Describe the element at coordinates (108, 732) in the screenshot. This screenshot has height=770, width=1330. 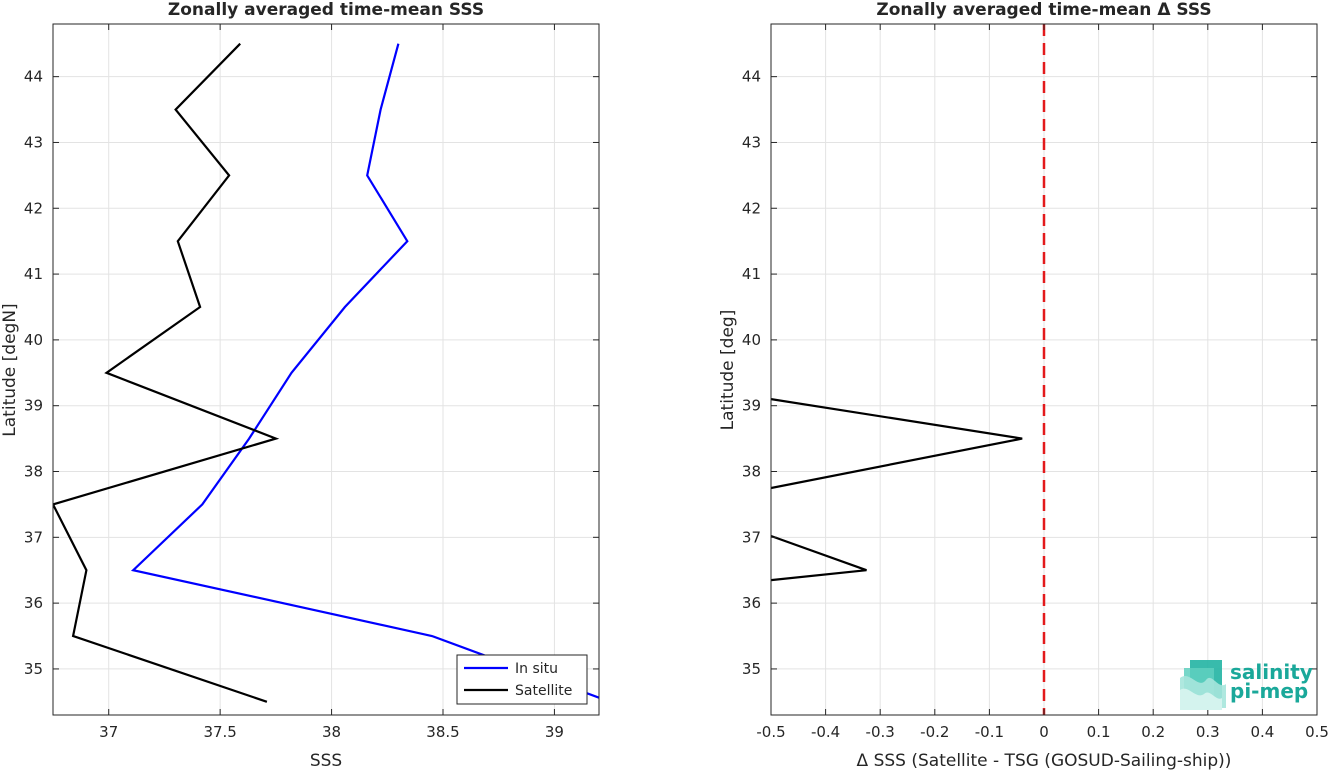
I see `sss-xtick-label: 37` at that location.